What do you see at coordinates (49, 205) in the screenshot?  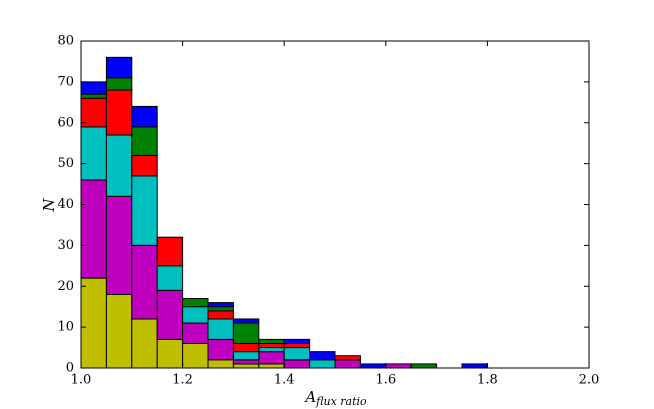 I see `y-axis-label: N` at bounding box center [49, 205].